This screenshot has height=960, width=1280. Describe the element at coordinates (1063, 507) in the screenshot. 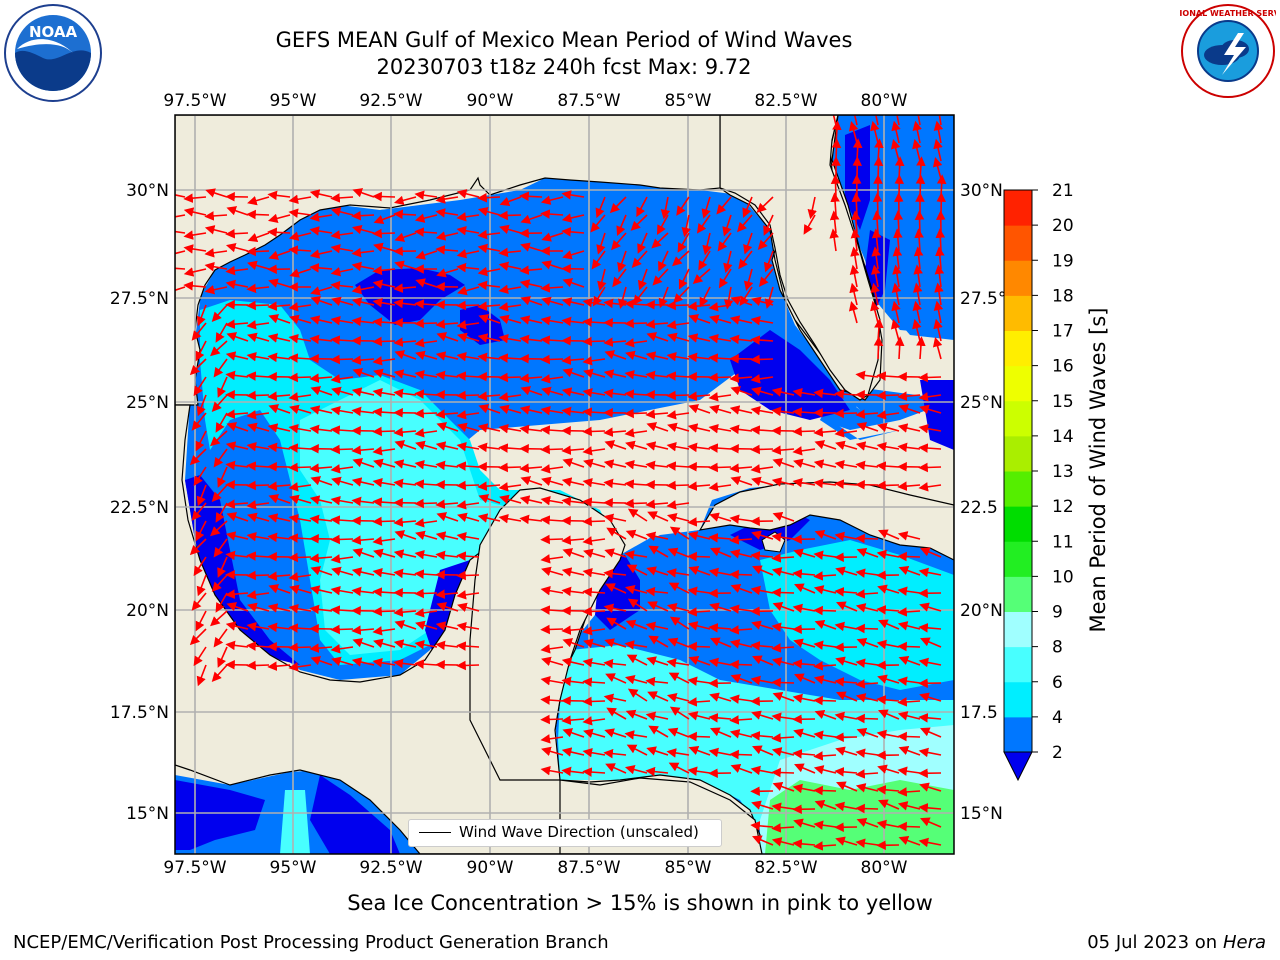

I see `colorbar-tick-label: 12` at that location.